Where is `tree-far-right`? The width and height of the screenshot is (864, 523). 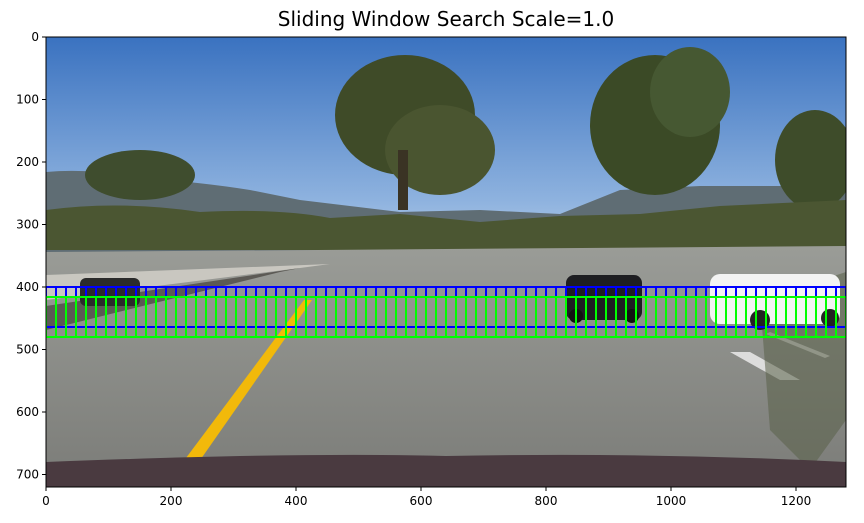
tree-far-right is located at coordinates (810, 160).